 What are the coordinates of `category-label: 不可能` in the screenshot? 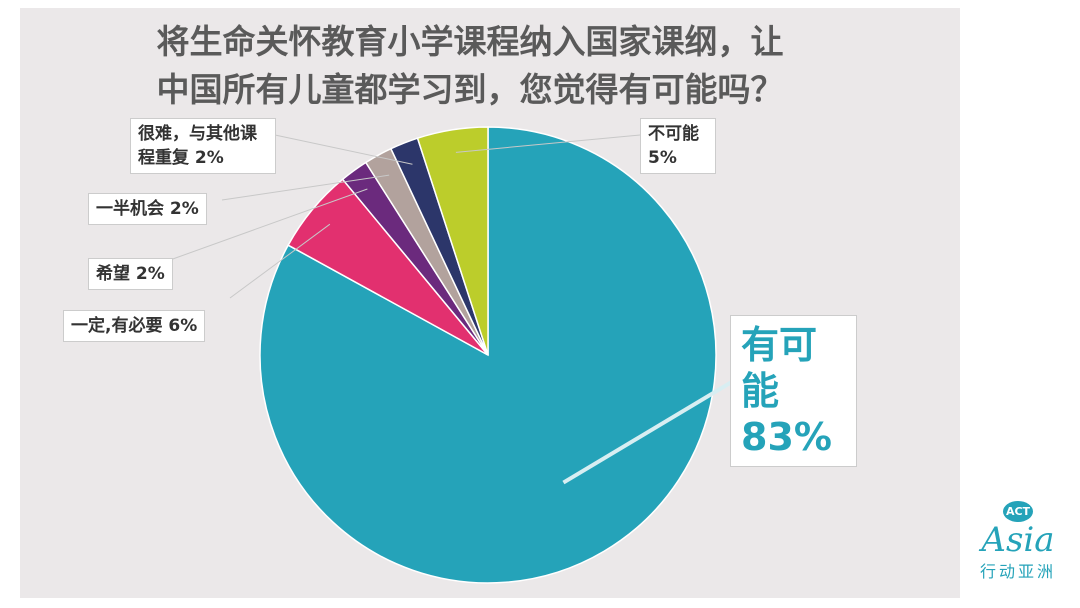 It's located at (673, 134).